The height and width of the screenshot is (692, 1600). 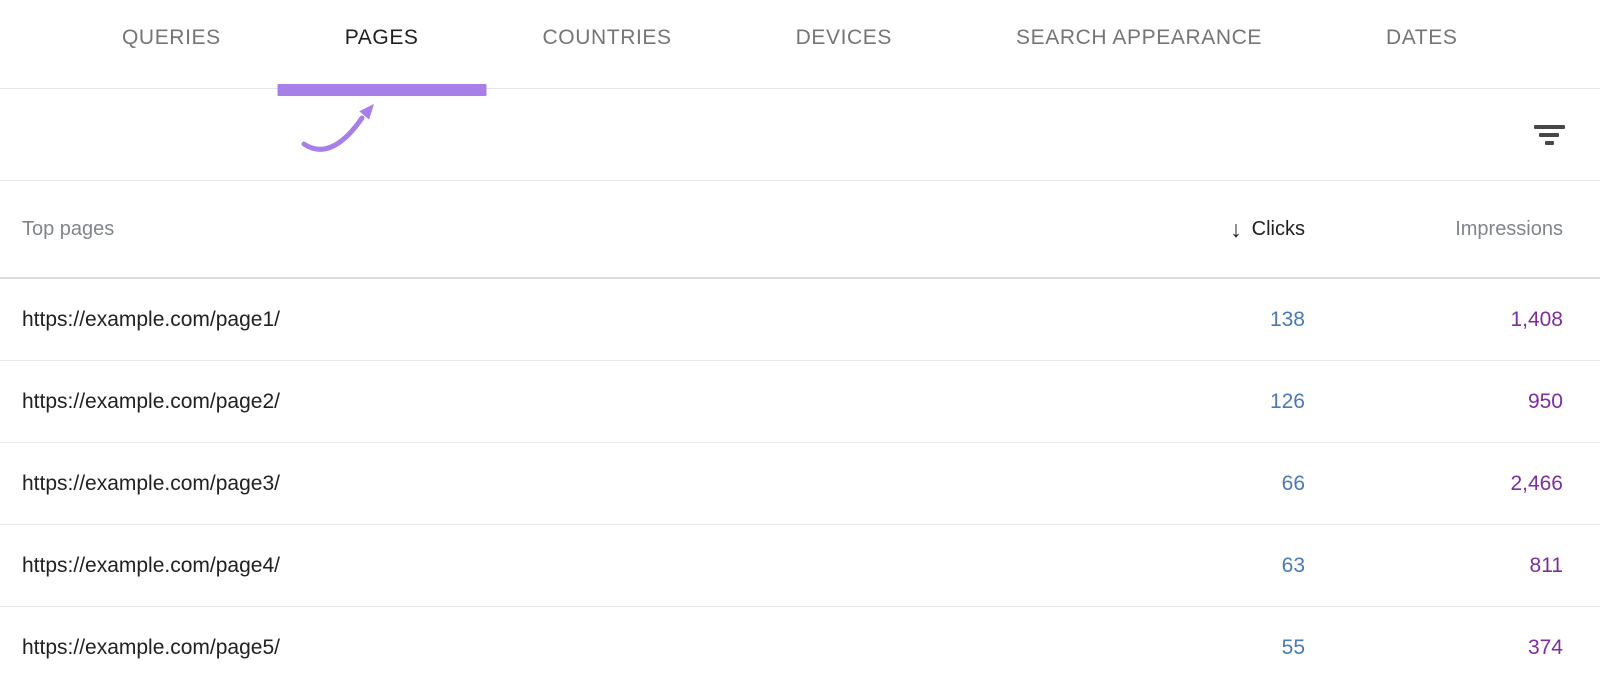 I want to click on table-row: https://example.com/page3/ 66 2,466, so click(x=800, y=484).